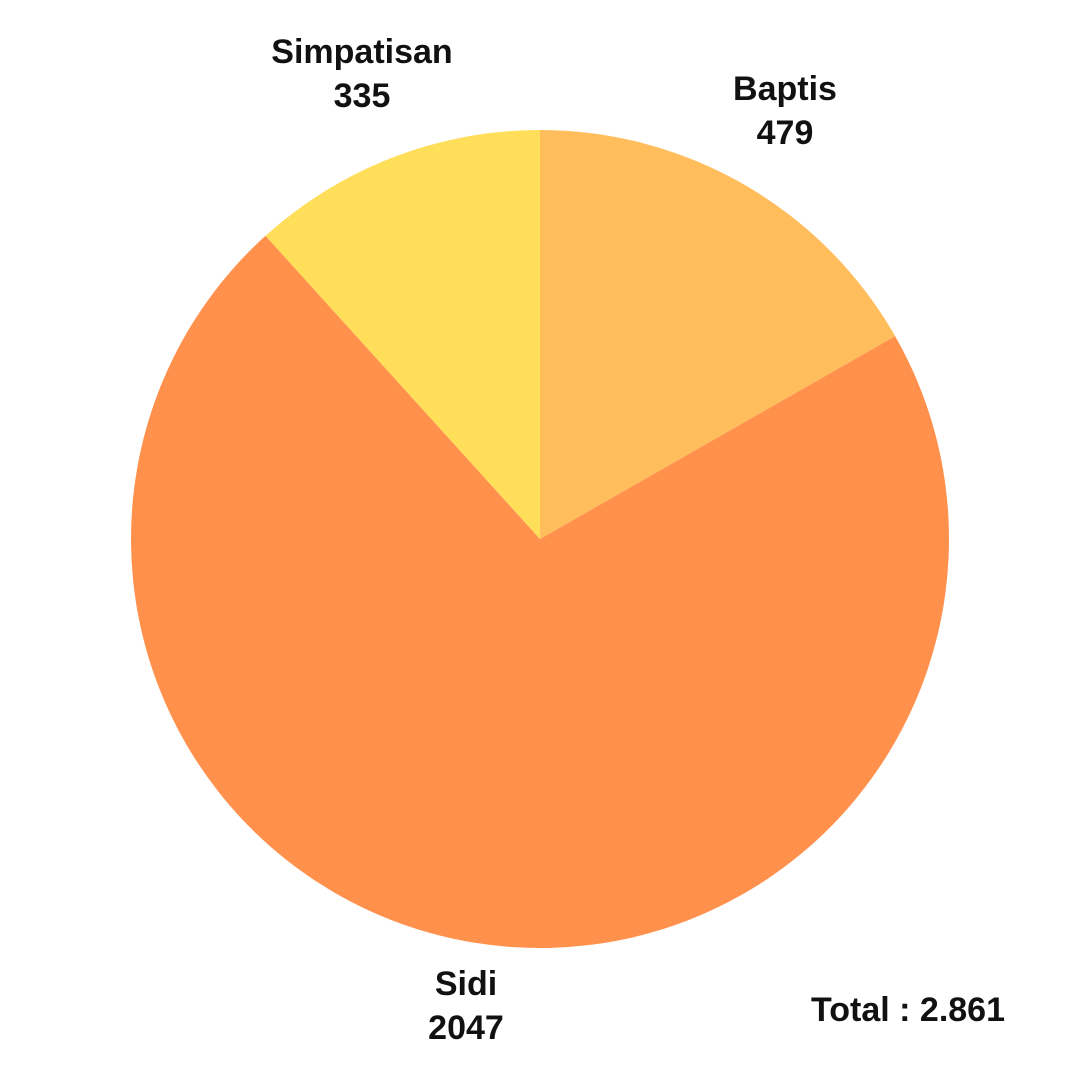 The height and width of the screenshot is (1080, 1080). Describe the element at coordinates (361, 52) in the screenshot. I see `slice-name-label-simpatisan: Simpatisan` at that location.